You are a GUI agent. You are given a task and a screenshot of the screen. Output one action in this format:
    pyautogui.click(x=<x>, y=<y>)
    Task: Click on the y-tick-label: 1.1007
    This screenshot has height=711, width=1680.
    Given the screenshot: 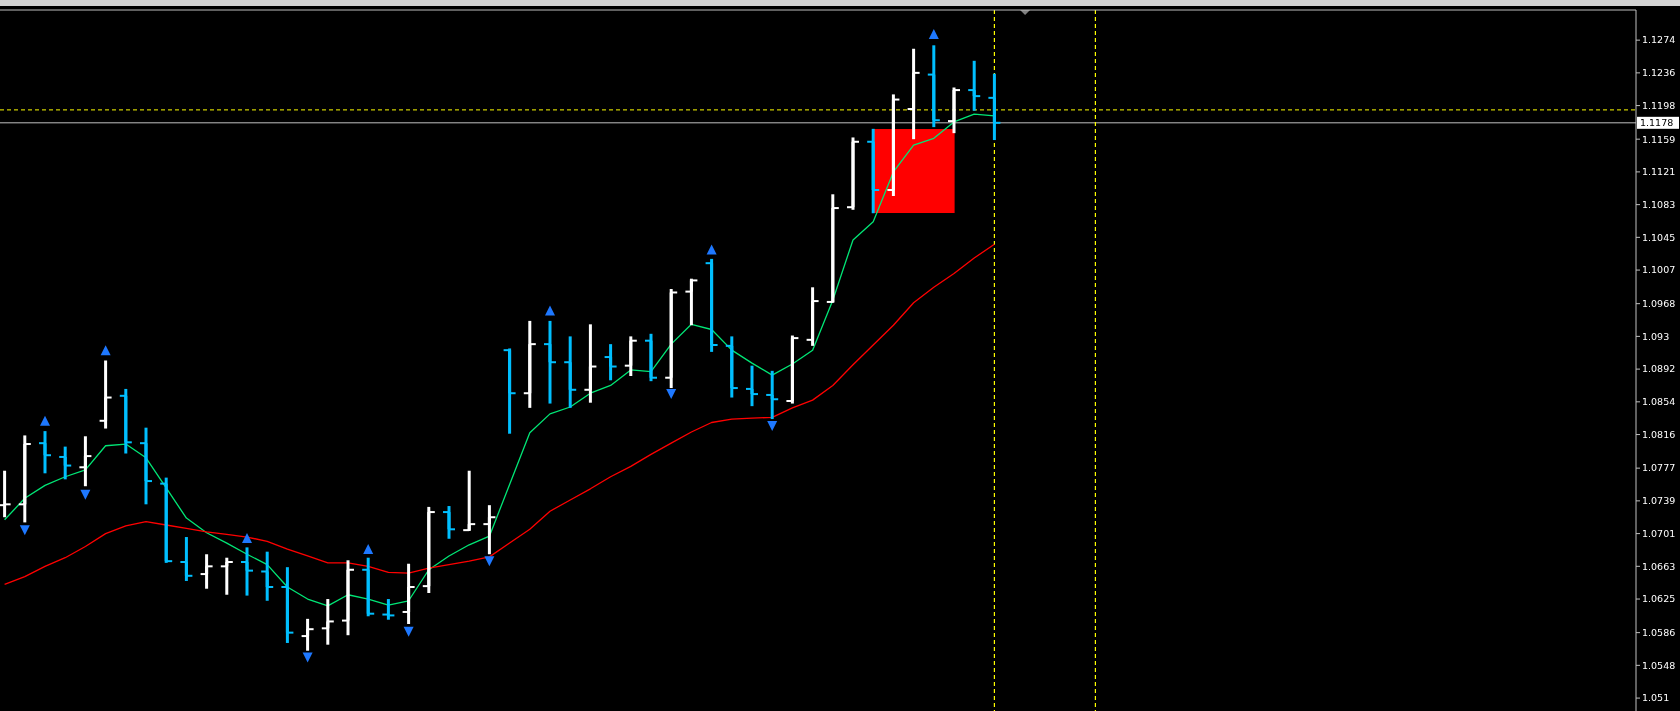 What is the action you would take?
    pyautogui.click(x=1659, y=270)
    